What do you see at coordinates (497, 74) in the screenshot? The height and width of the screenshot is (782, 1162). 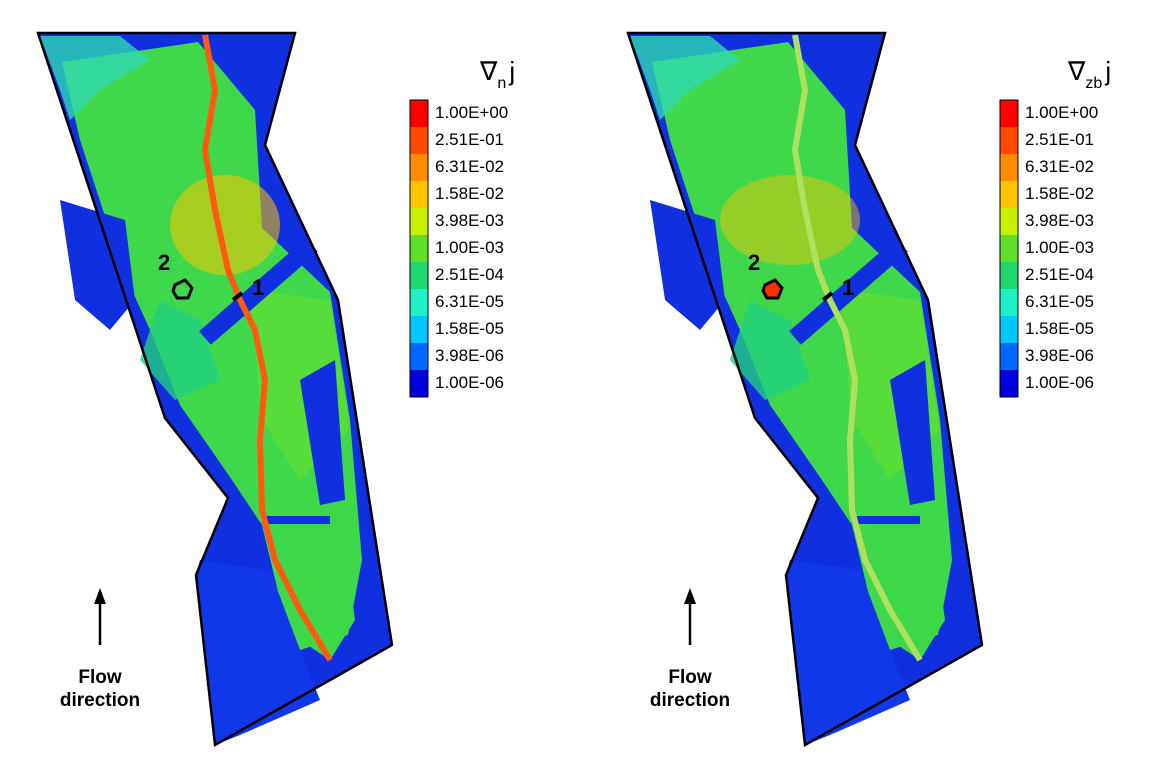 I see `legend-title: ∇n j` at bounding box center [497, 74].